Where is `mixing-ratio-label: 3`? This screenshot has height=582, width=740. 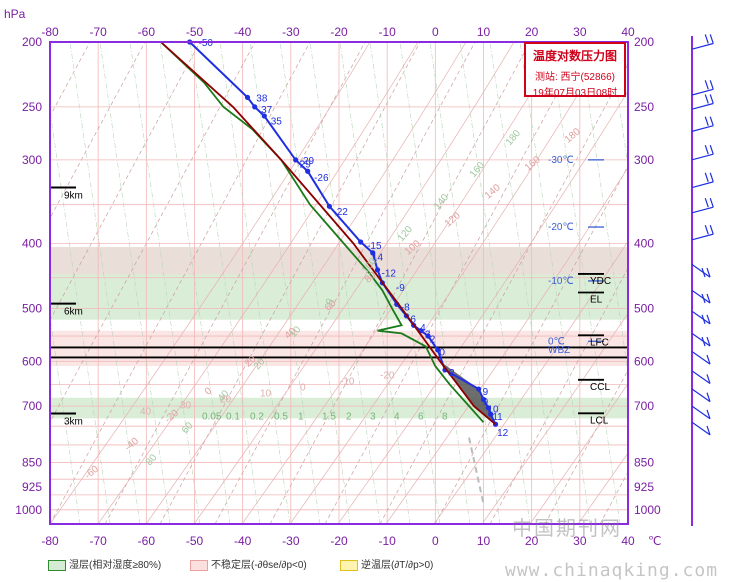
mixing-ratio-label: 3 is located at coordinates (373, 416).